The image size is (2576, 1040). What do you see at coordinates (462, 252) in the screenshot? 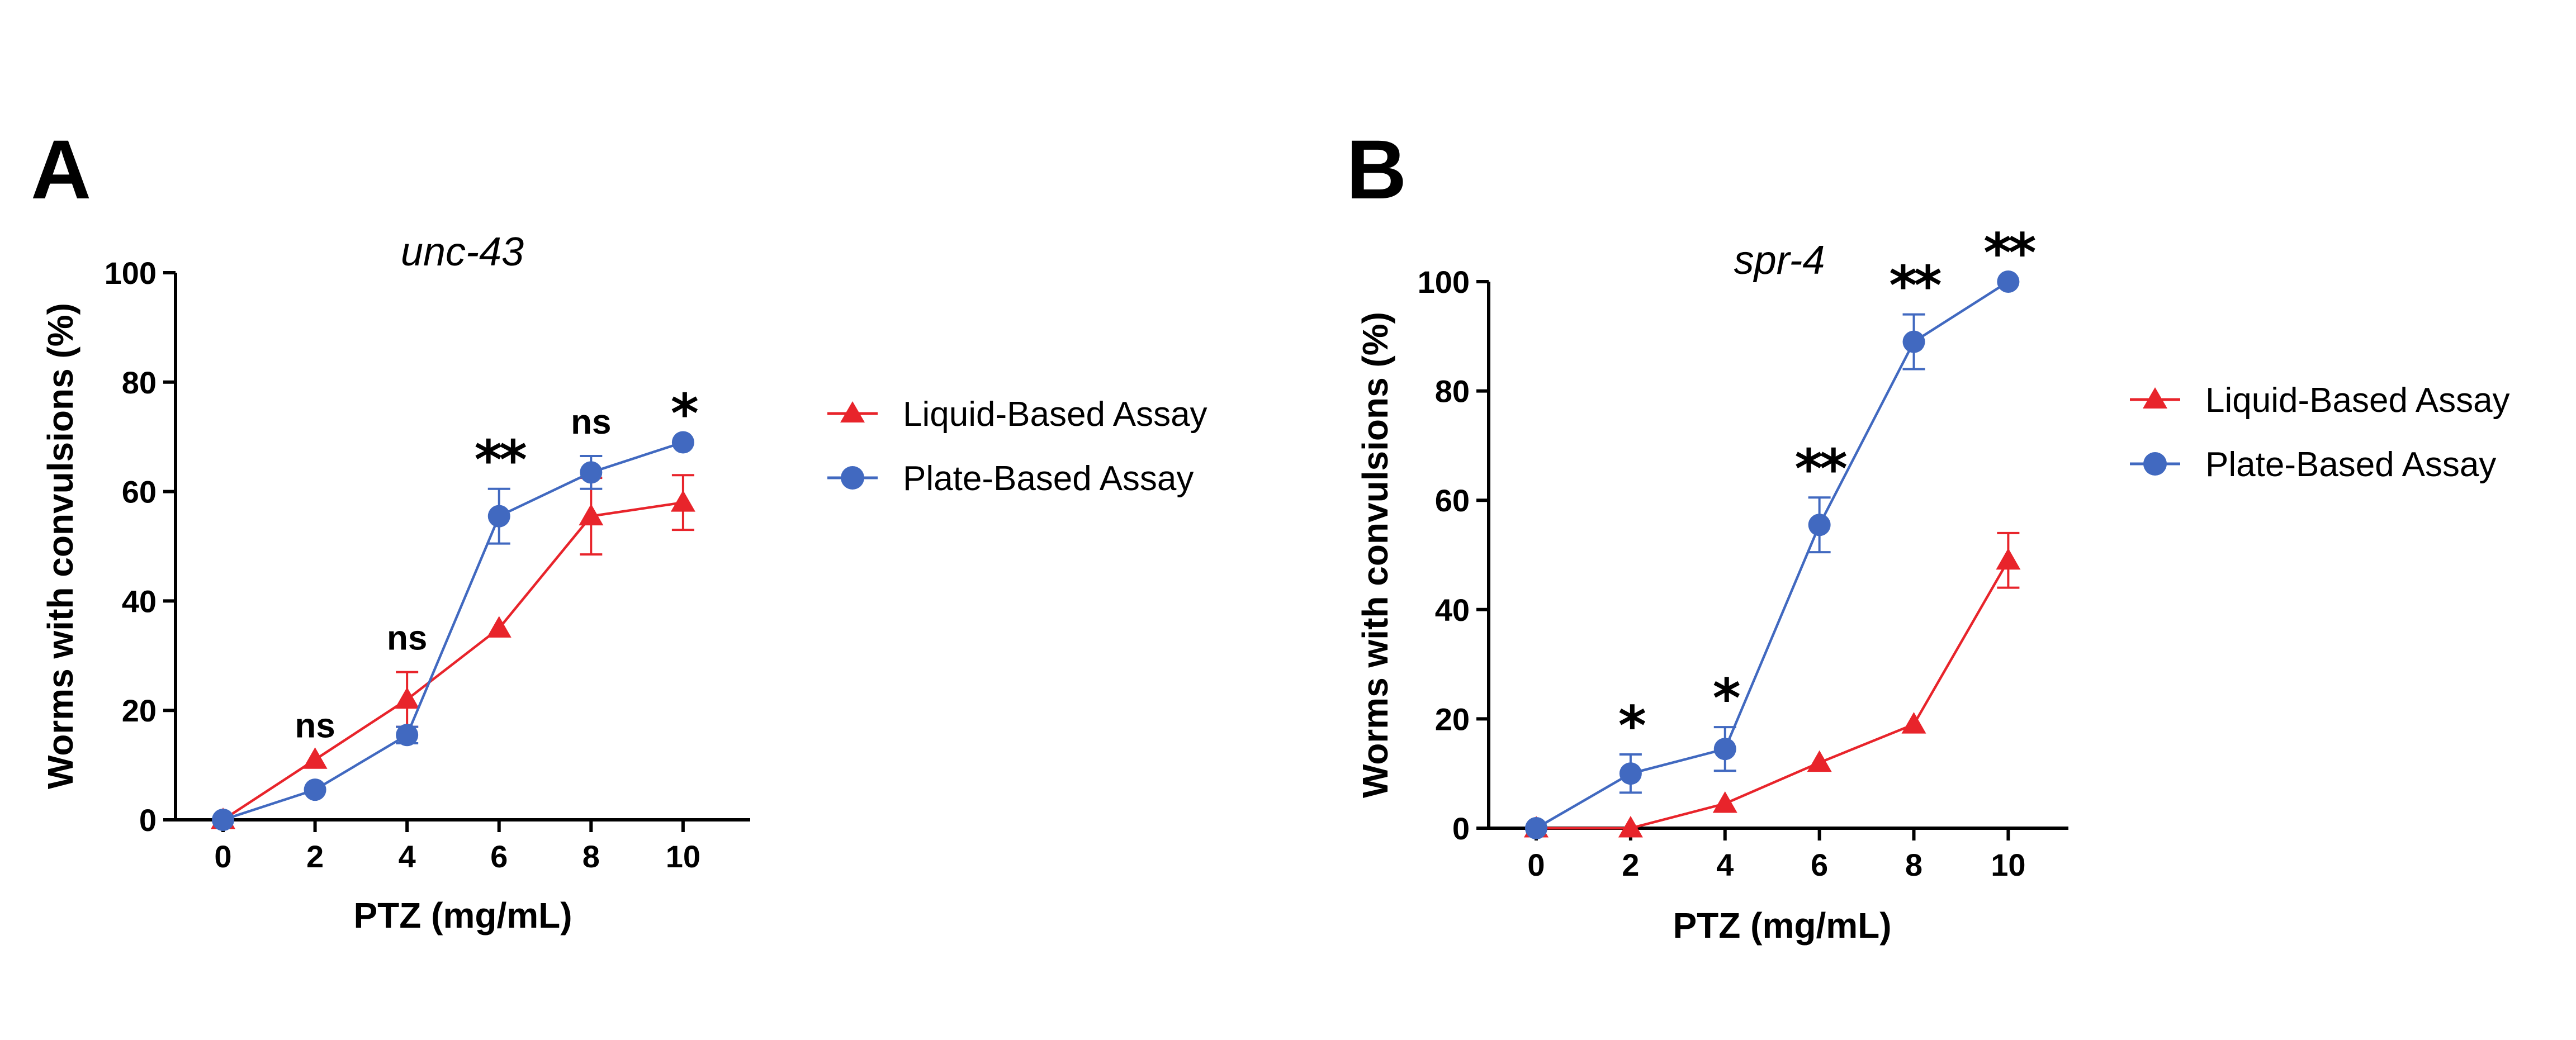
I see `chart-title: unc-43` at bounding box center [462, 252].